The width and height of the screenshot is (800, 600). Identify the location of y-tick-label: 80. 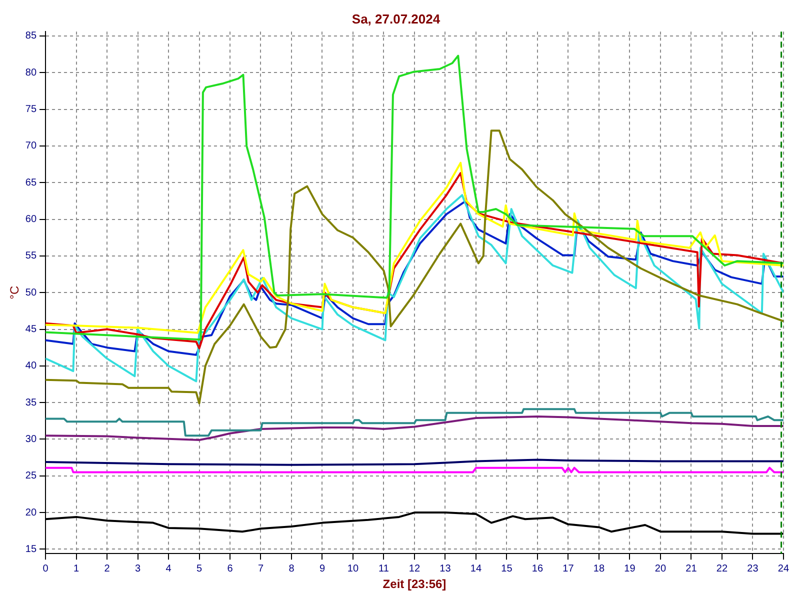
(31, 72).